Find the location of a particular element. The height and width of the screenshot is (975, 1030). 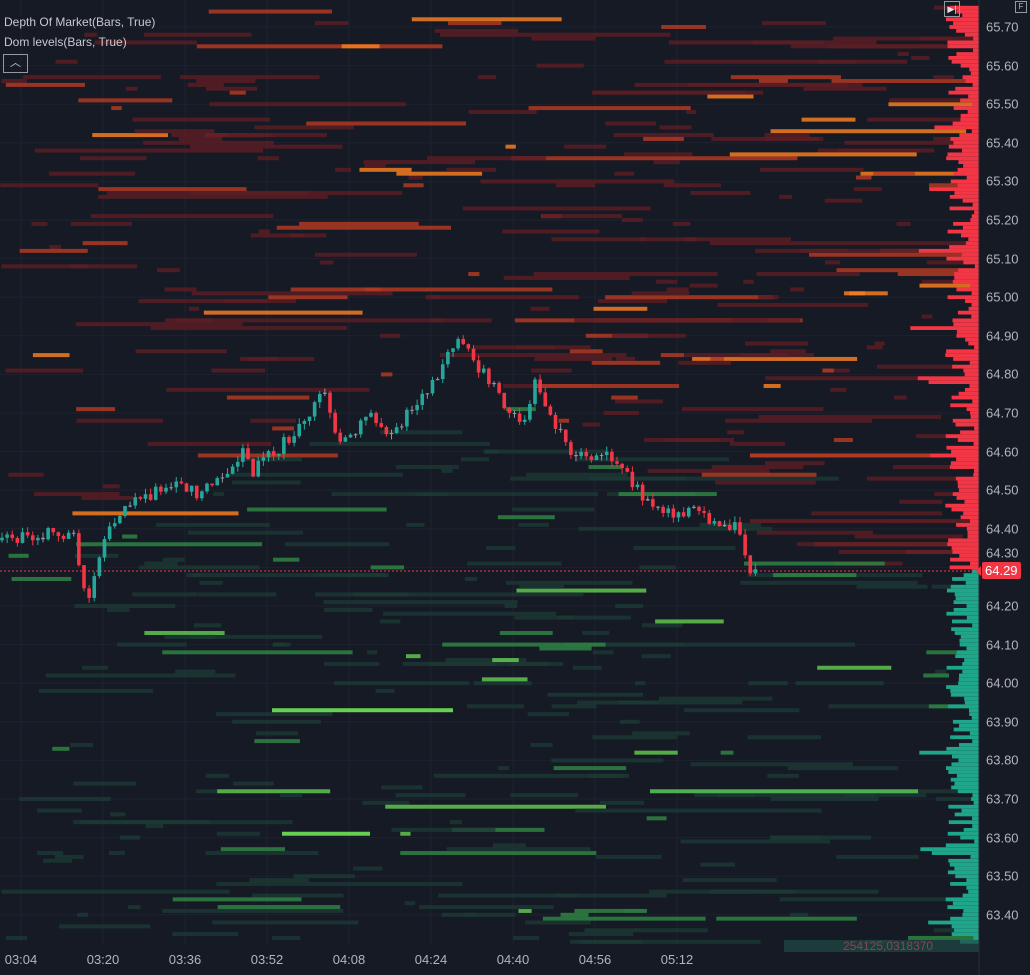

skip-forward-icon: ▶| is located at coordinates (952, 9).